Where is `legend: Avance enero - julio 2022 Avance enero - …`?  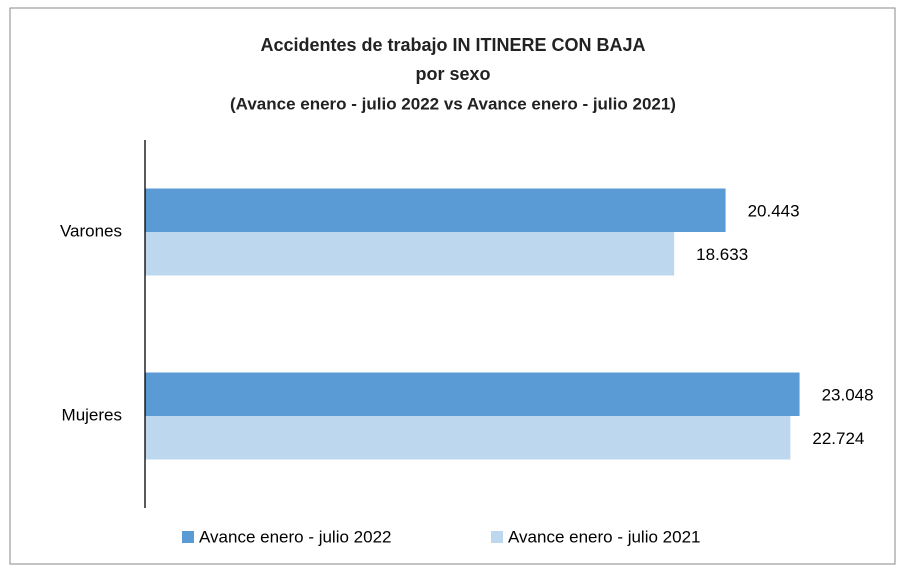
legend: Avance enero - julio 2022 Avance enero - … is located at coordinates (441, 536).